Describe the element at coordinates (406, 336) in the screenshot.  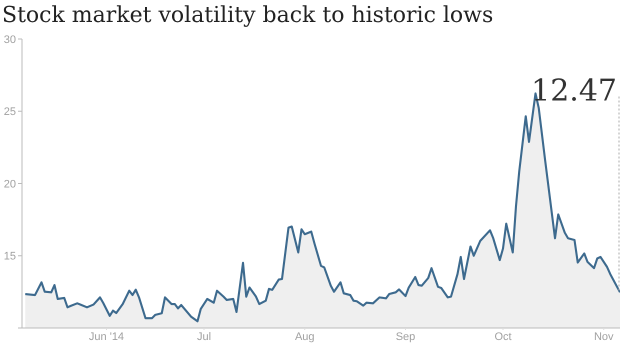
I see `x-tick-label: Sep` at that location.